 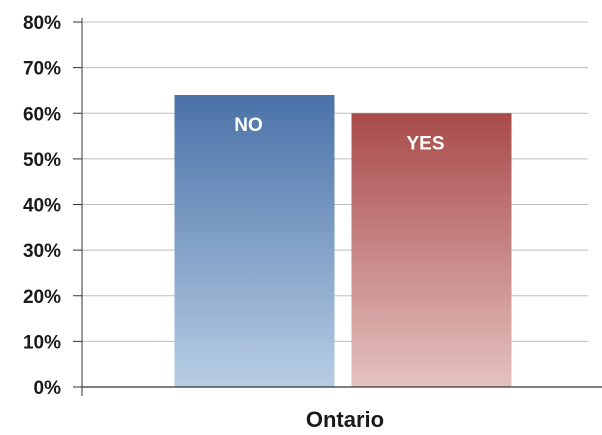 I want to click on y-tick-label: 30%, so click(x=42, y=251).